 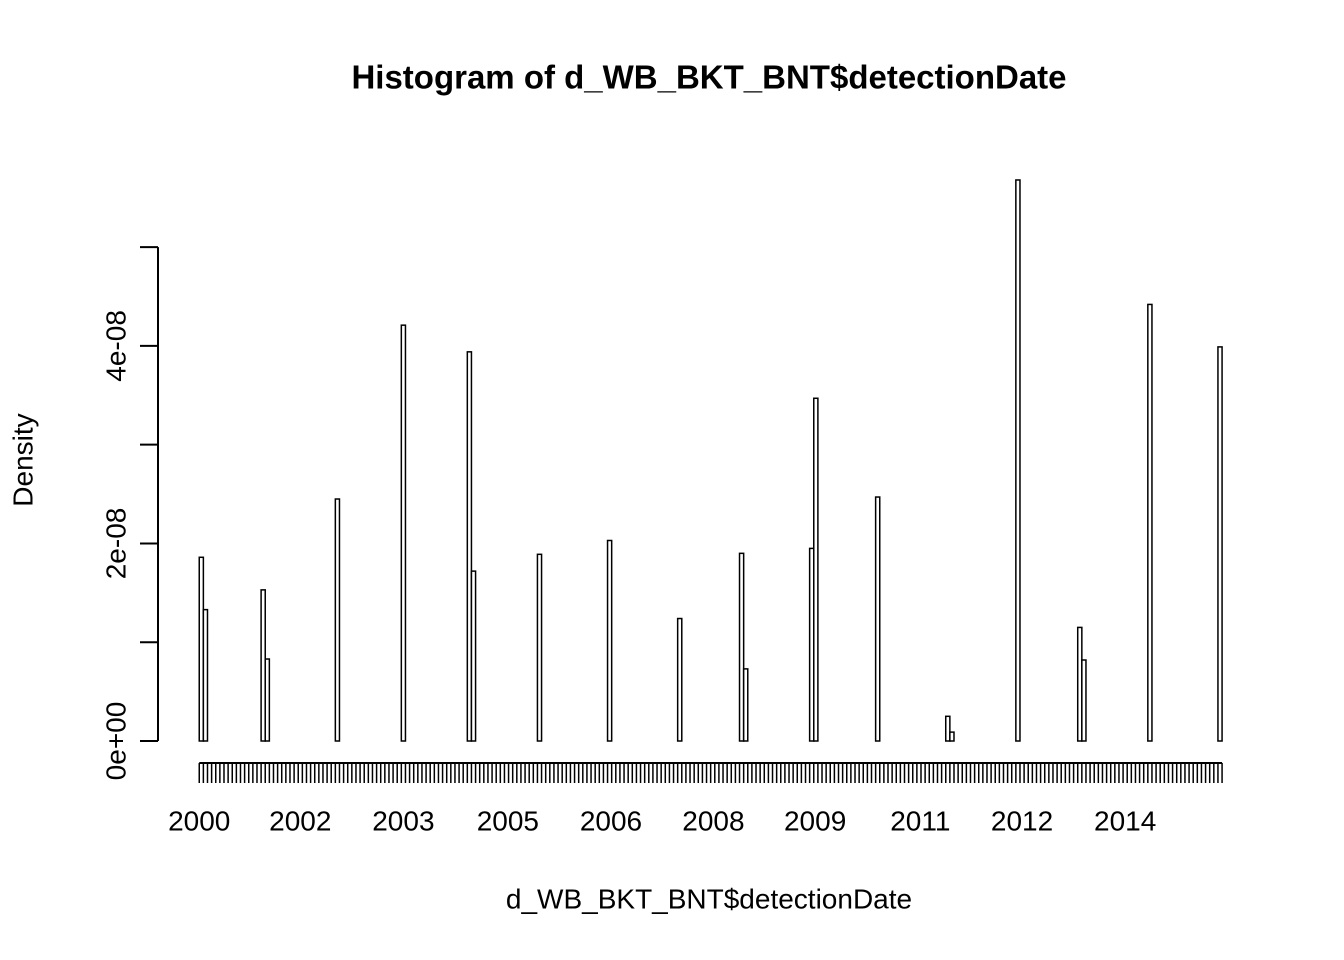 I want to click on x-axis-label: d_WB_BKT_BNT$detectionDate, so click(x=709, y=898).